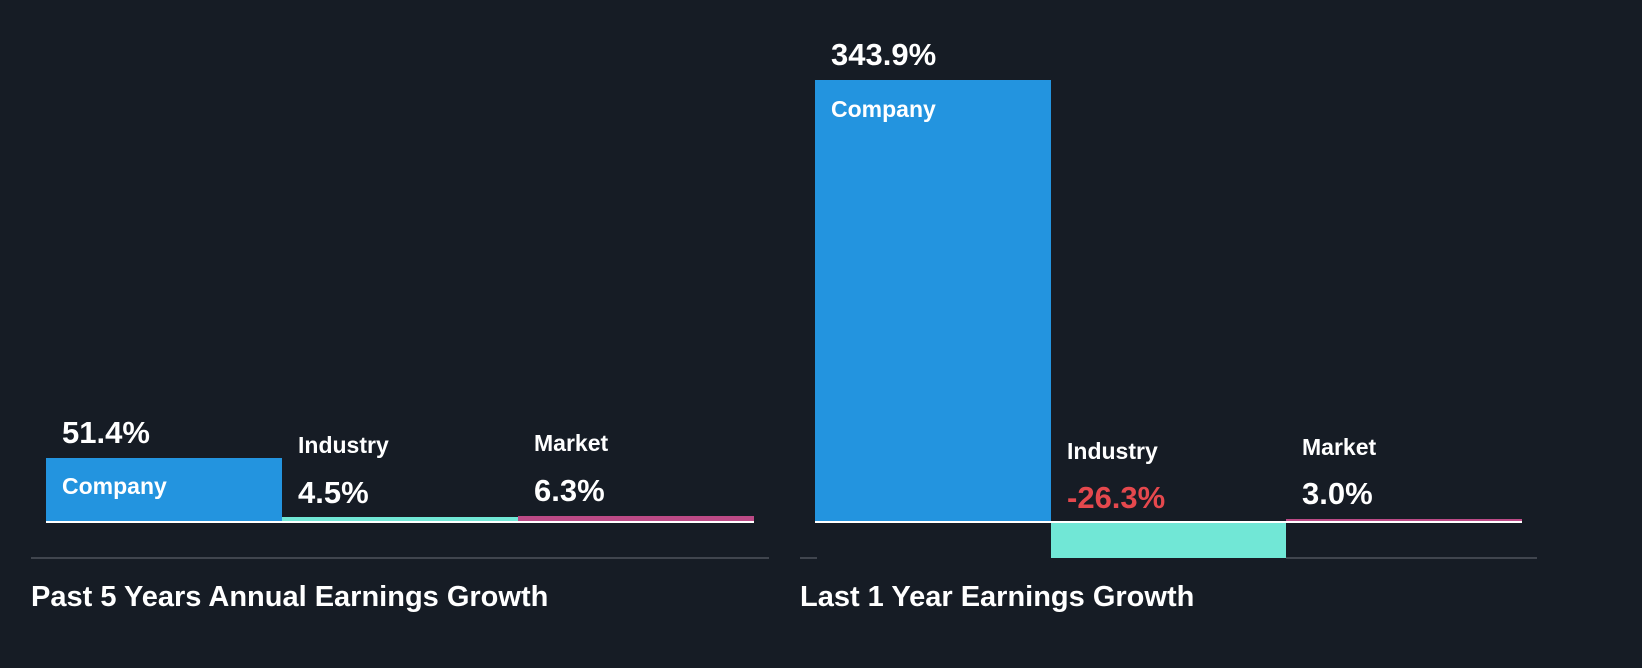  Describe the element at coordinates (1411, 558) in the screenshot. I see `divider-line-right` at that location.